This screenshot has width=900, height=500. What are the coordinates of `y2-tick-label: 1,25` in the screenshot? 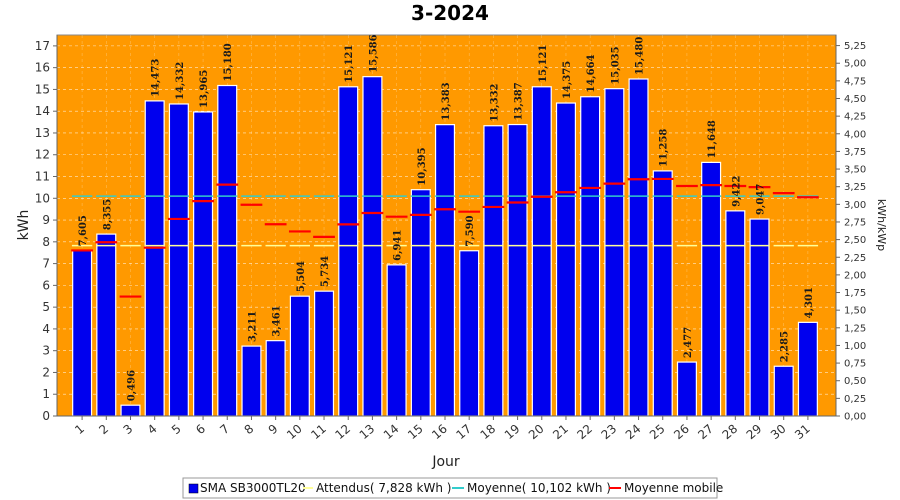 It's located at (855, 328).